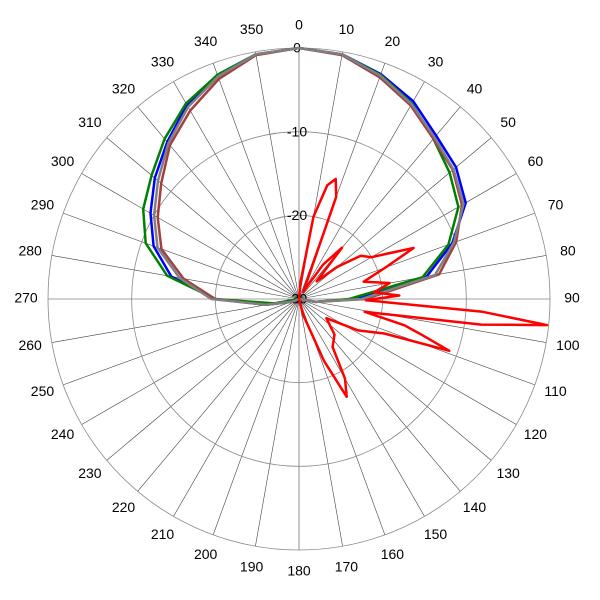  Describe the element at coordinates (43, 204) in the screenshot. I see `angle-tick-label: 290` at that location.